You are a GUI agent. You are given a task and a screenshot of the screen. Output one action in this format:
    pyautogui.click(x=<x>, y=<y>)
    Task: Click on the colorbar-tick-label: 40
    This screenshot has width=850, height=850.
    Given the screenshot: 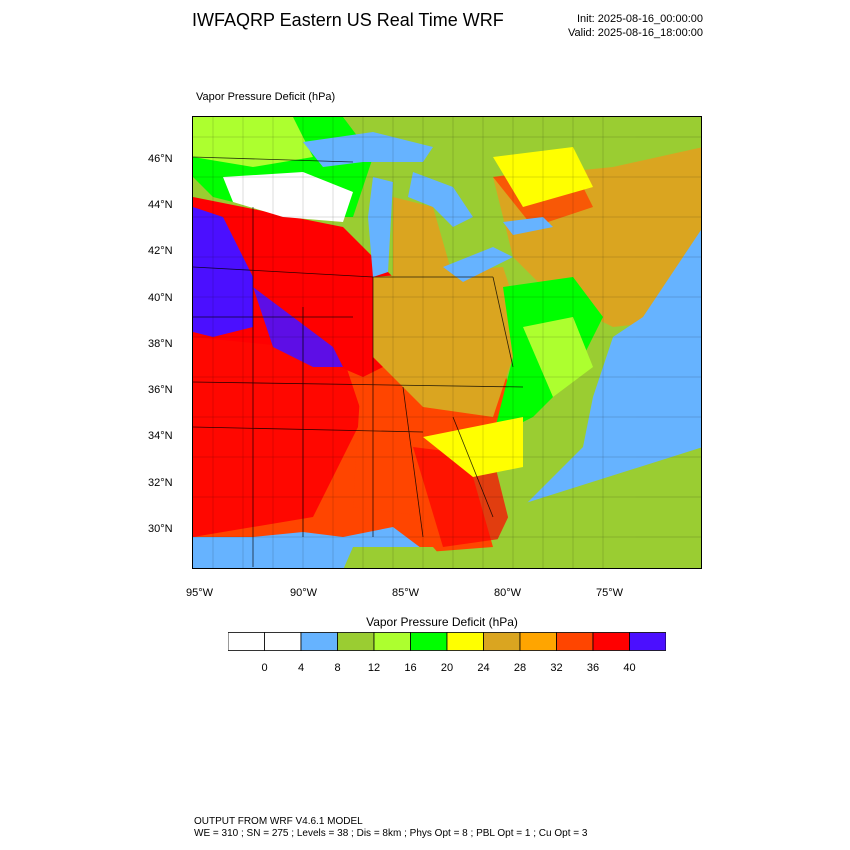 What is the action you would take?
    pyautogui.click(x=629, y=668)
    